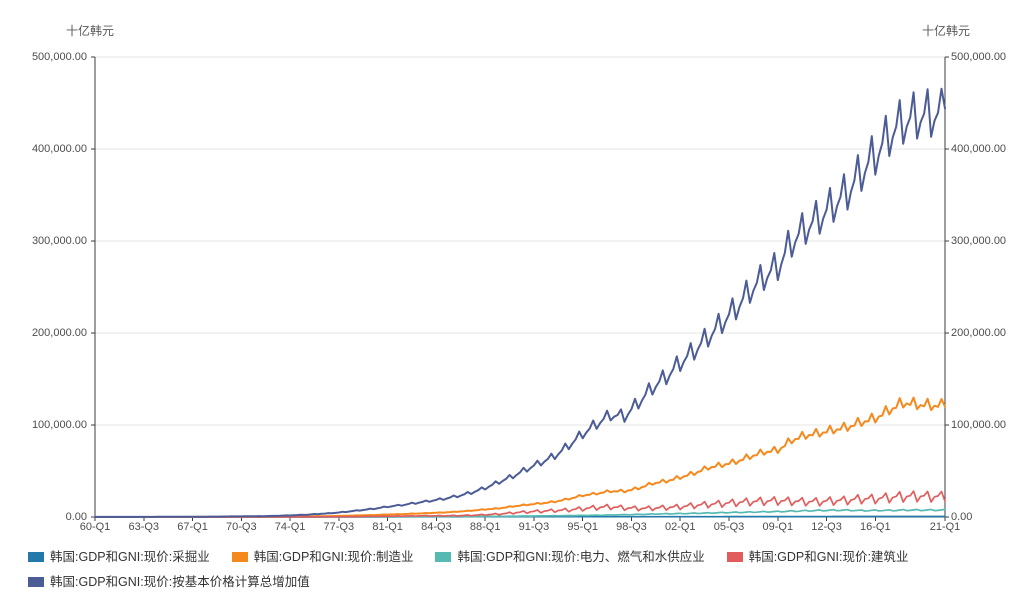 Image resolution: width=1035 pixels, height=604 pixels. I want to click on legend-item-total-gva: 韩国:GDP和GNI:现价:按基本价格计算总增加值, so click(169, 582).